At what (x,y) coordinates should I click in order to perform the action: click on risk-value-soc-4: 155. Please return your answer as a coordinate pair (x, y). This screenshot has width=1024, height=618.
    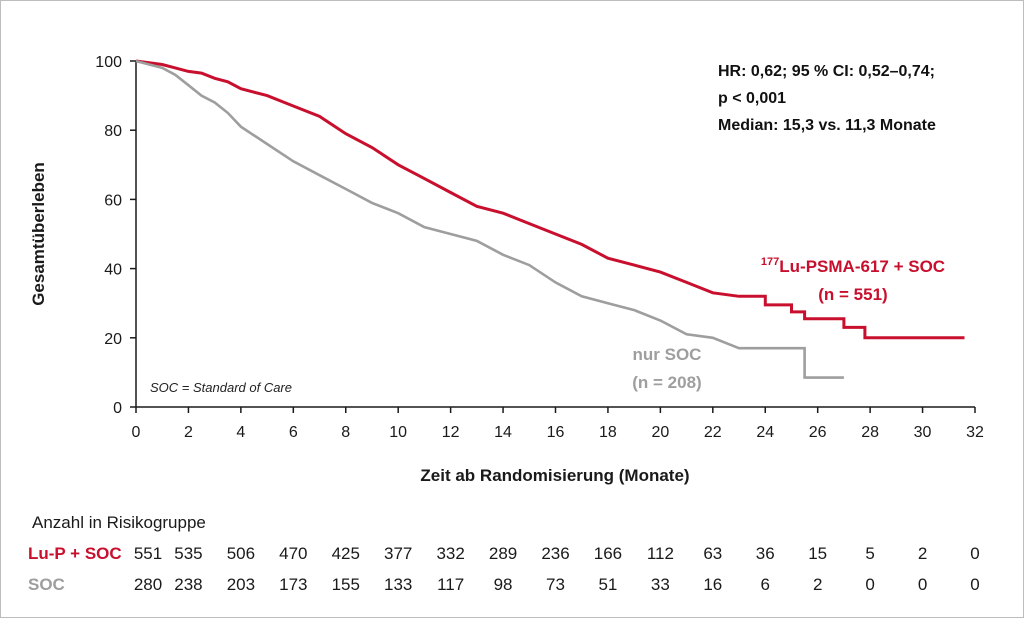
    Looking at the image, I should click on (346, 584).